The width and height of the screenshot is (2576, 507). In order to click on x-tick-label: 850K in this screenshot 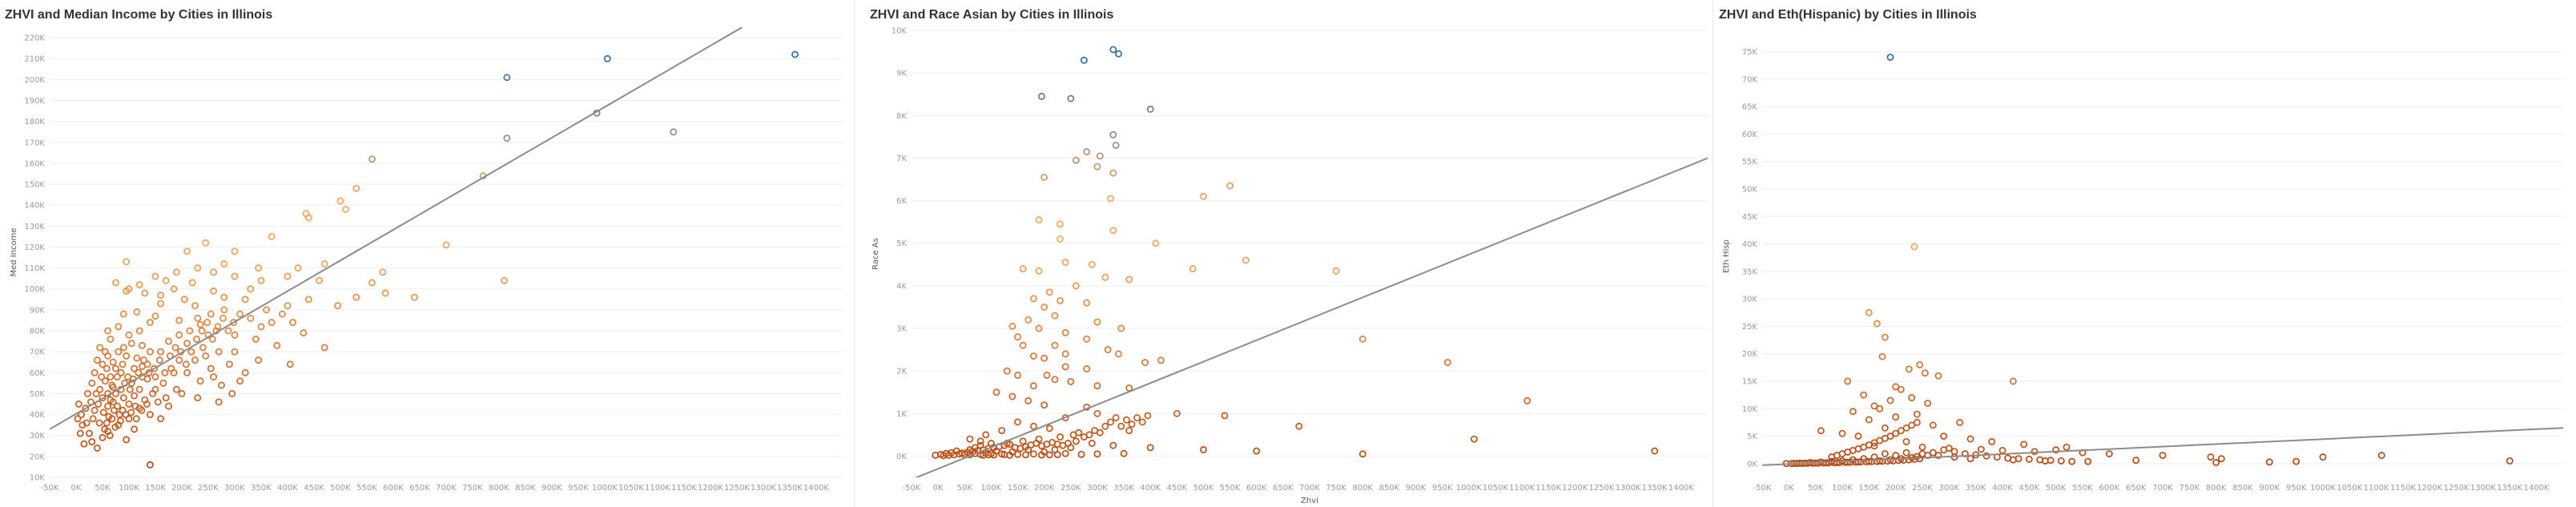, I will do `click(2242, 488)`.